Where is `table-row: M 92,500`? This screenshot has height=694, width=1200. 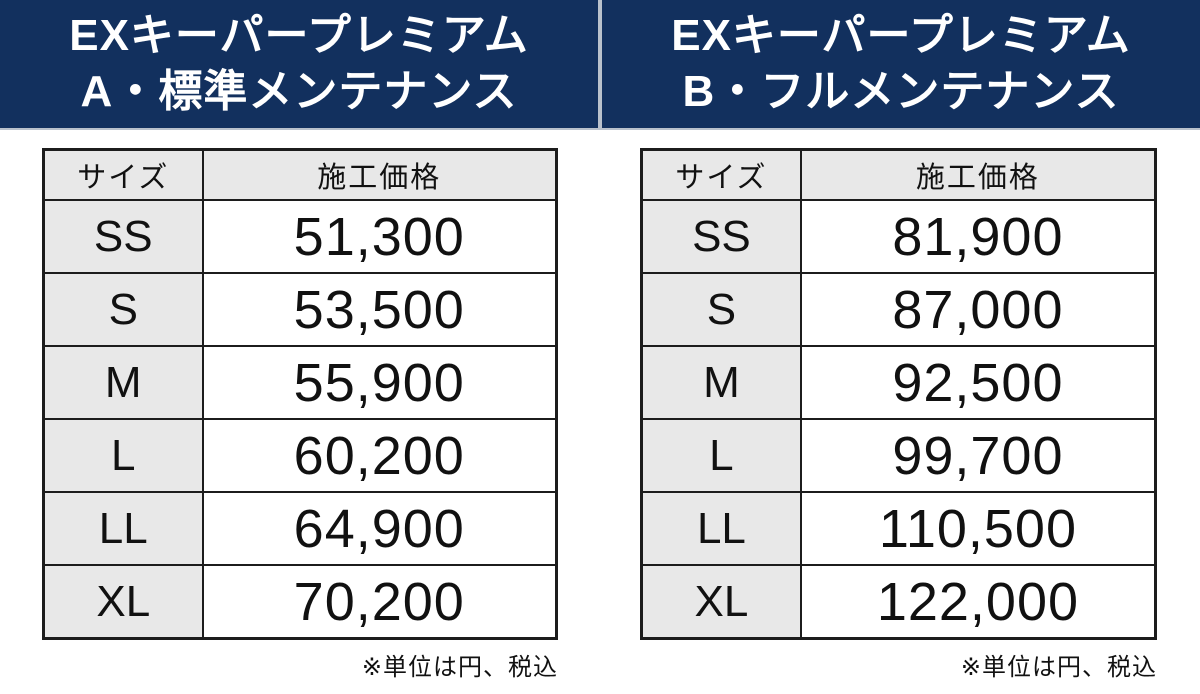 table-row: M 92,500 is located at coordinates (898, 382).